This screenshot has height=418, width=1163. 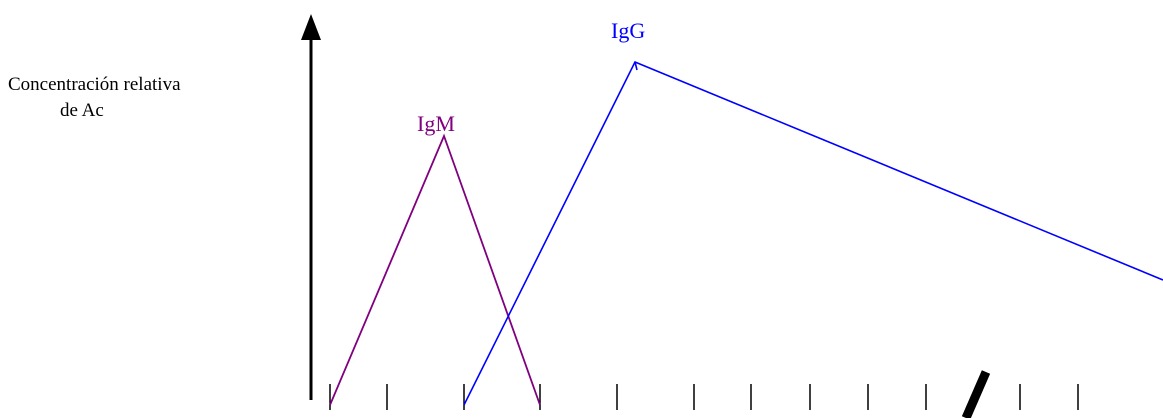 What do you see at coordinates (704, 397) in the screenshot?
I see `x-axis-ticks` at bounding box center [704, 397].